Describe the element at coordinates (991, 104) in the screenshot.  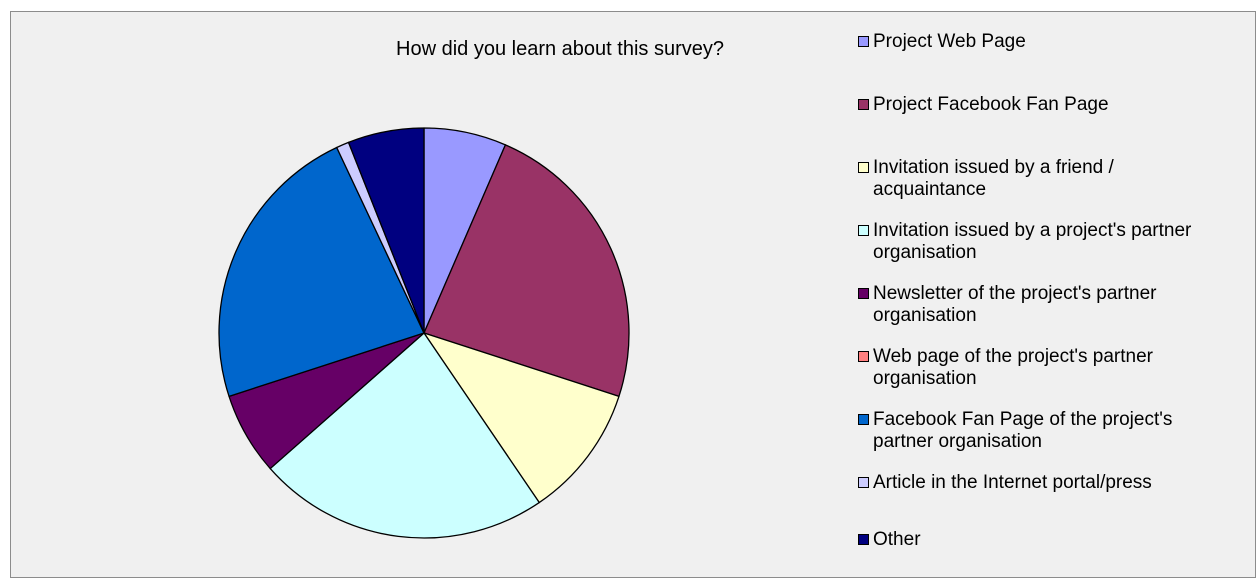
I see `legend-label: Project Facebook Fan Page` at that location.